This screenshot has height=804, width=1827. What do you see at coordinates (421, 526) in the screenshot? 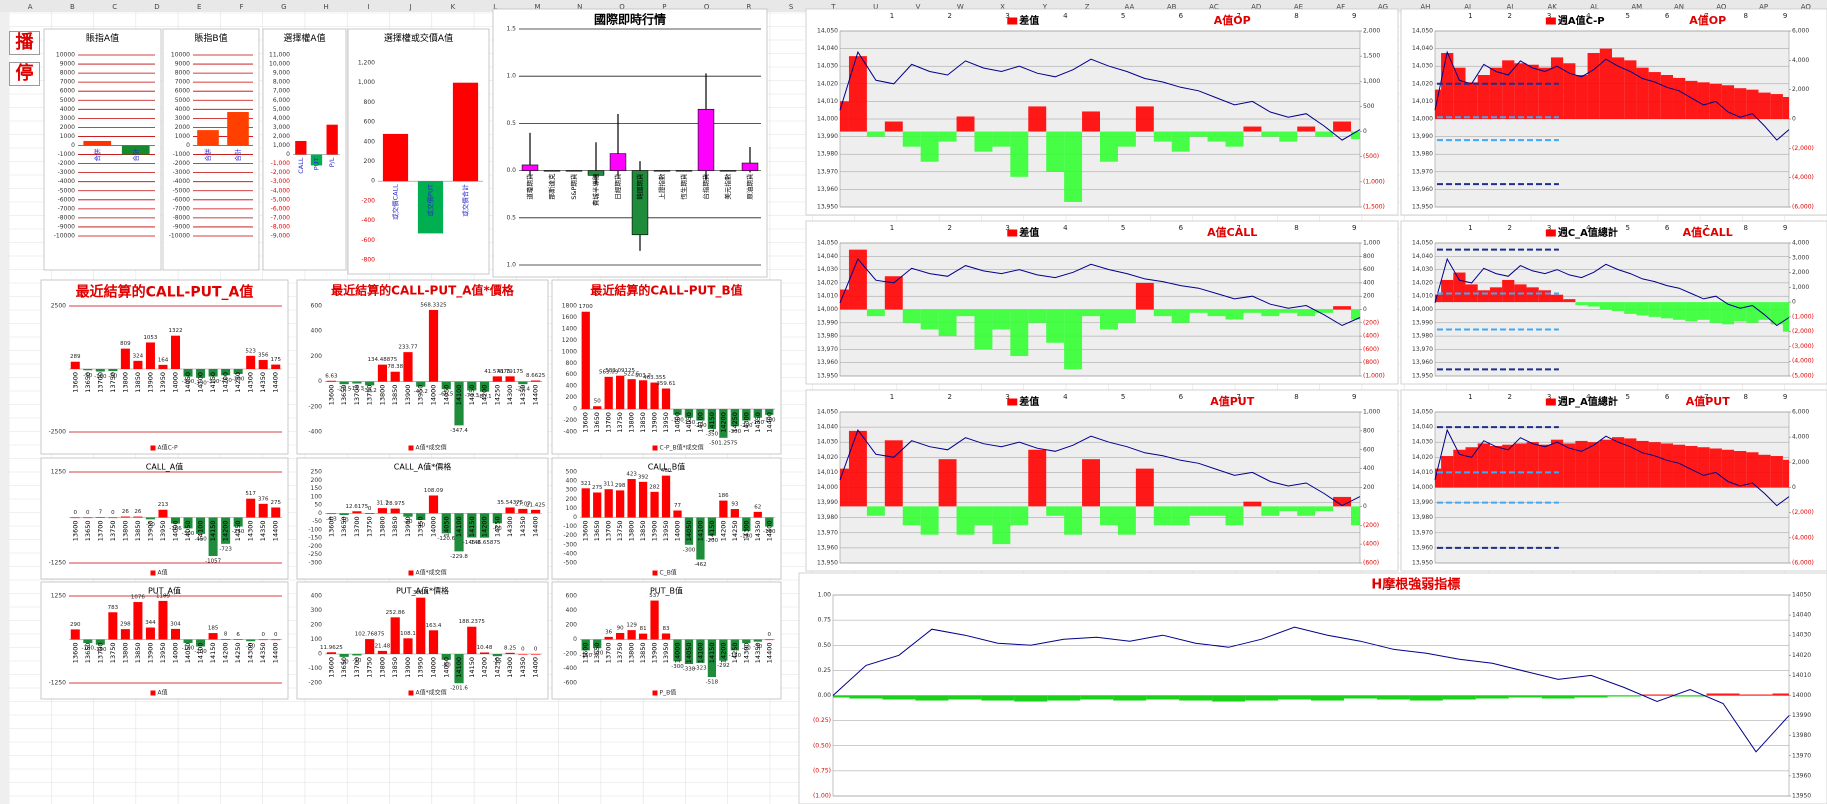
I see `category-label: 13950` at bounding box center [421, 526].